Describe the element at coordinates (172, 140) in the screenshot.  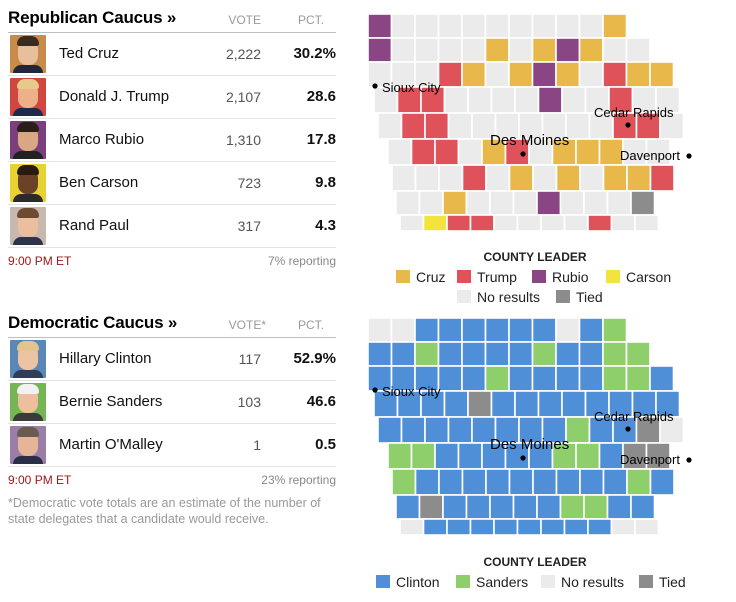
I see `candidate-row: Marco Rubio 1,310 17.8` at that location.